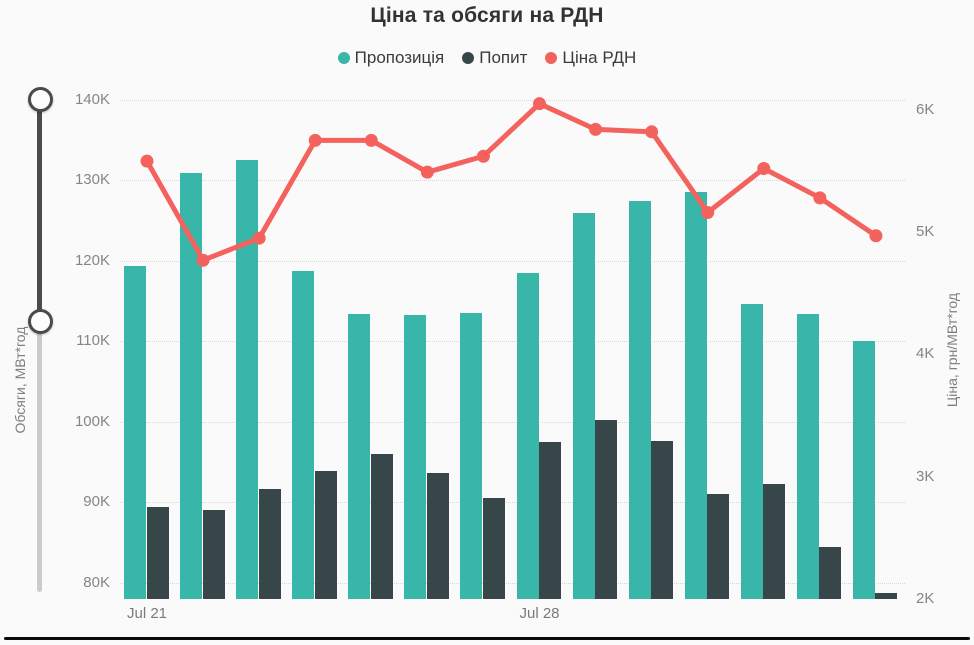 The height and width of the screenshot is (645, 974). What do you see at coordinates (147, 613) in the screenshot?
I see `x-axis-tick-label: Jul 21` at bounding box center [147, 613].